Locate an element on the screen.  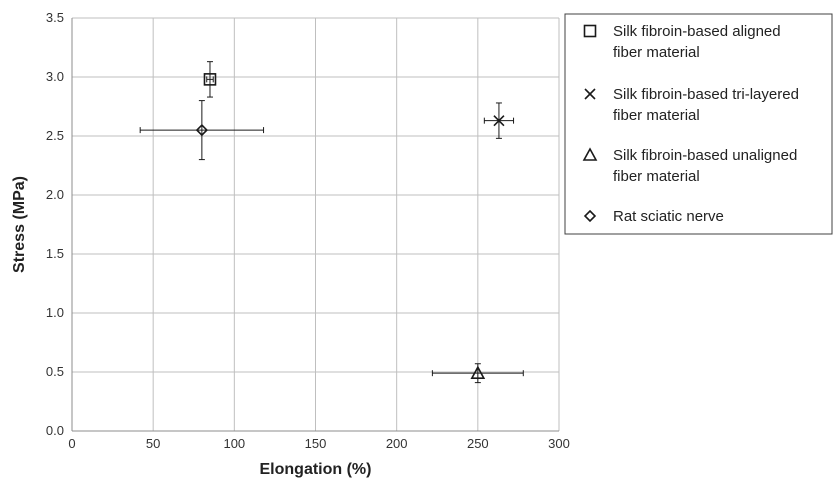
square-marker is located at coordinates (210, 79).